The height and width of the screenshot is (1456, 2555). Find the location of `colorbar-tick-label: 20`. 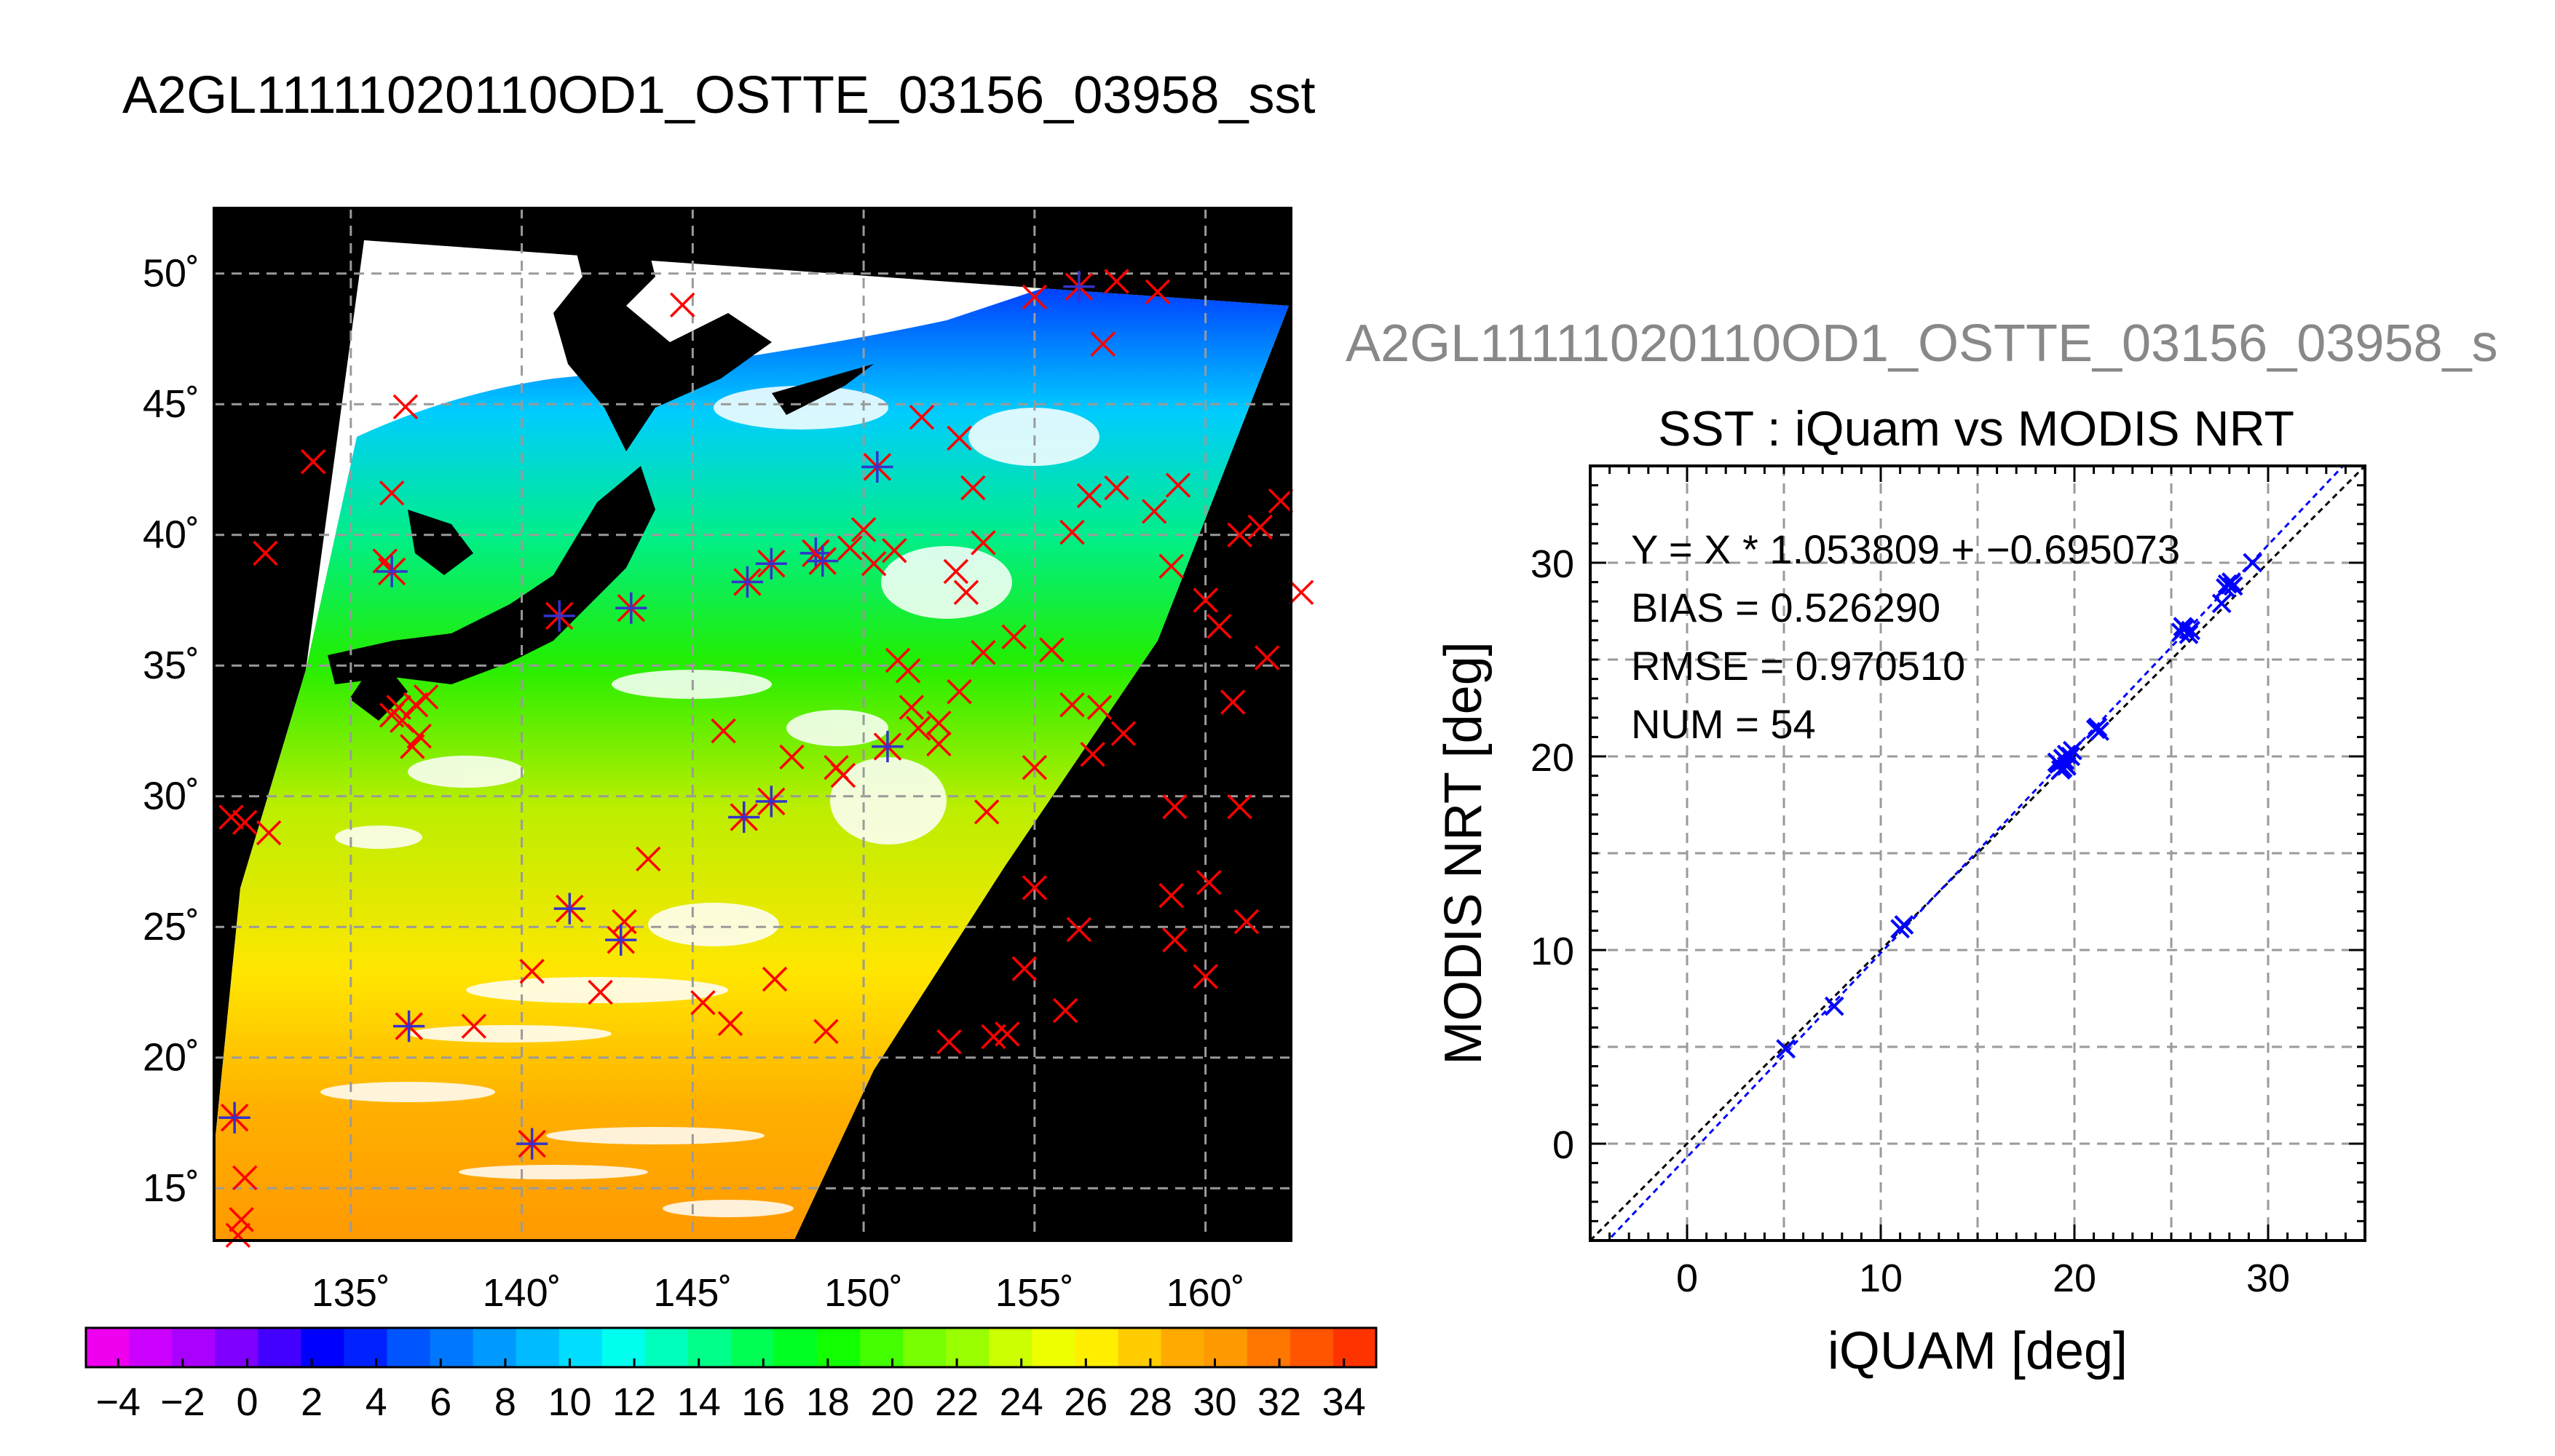

colorbar-tick-label: 20 is located at coordinates (892, 1402).